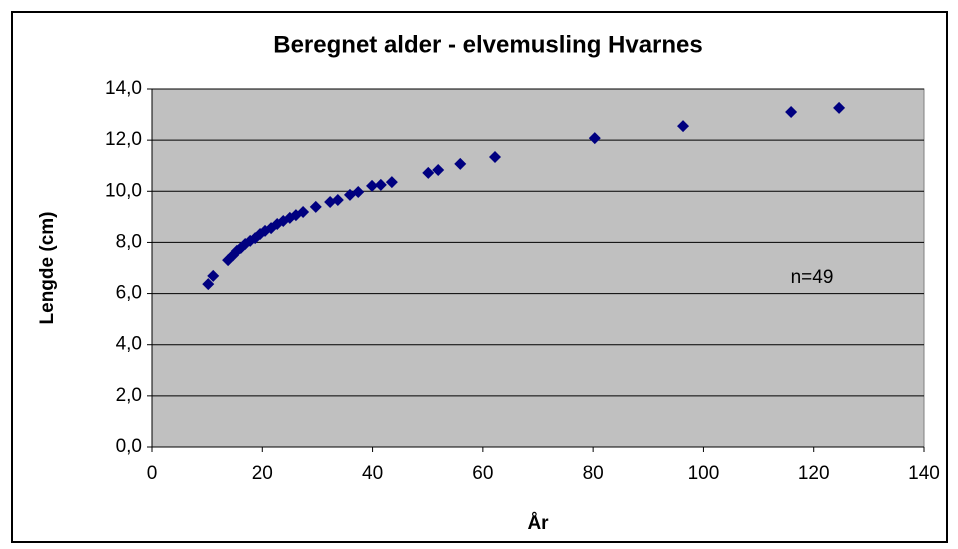 The height and width of the screenshot is (549, 958). What do you see at coordinates (372, 473) in the screenshot?
I see `x-tick-label: 40` at bounding box center [372, 473].